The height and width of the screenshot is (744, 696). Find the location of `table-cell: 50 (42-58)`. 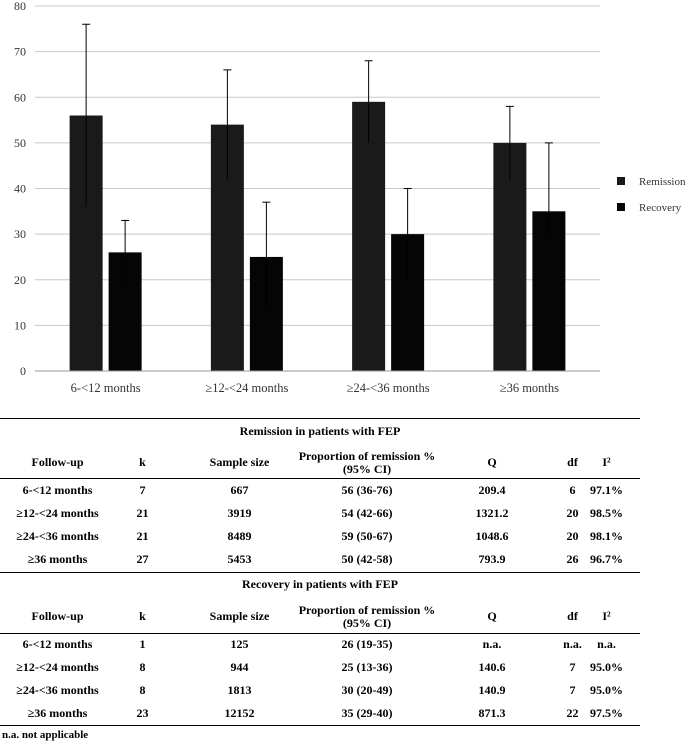

table-cell: 50 (42-58) is located at coordinates (367, 559).